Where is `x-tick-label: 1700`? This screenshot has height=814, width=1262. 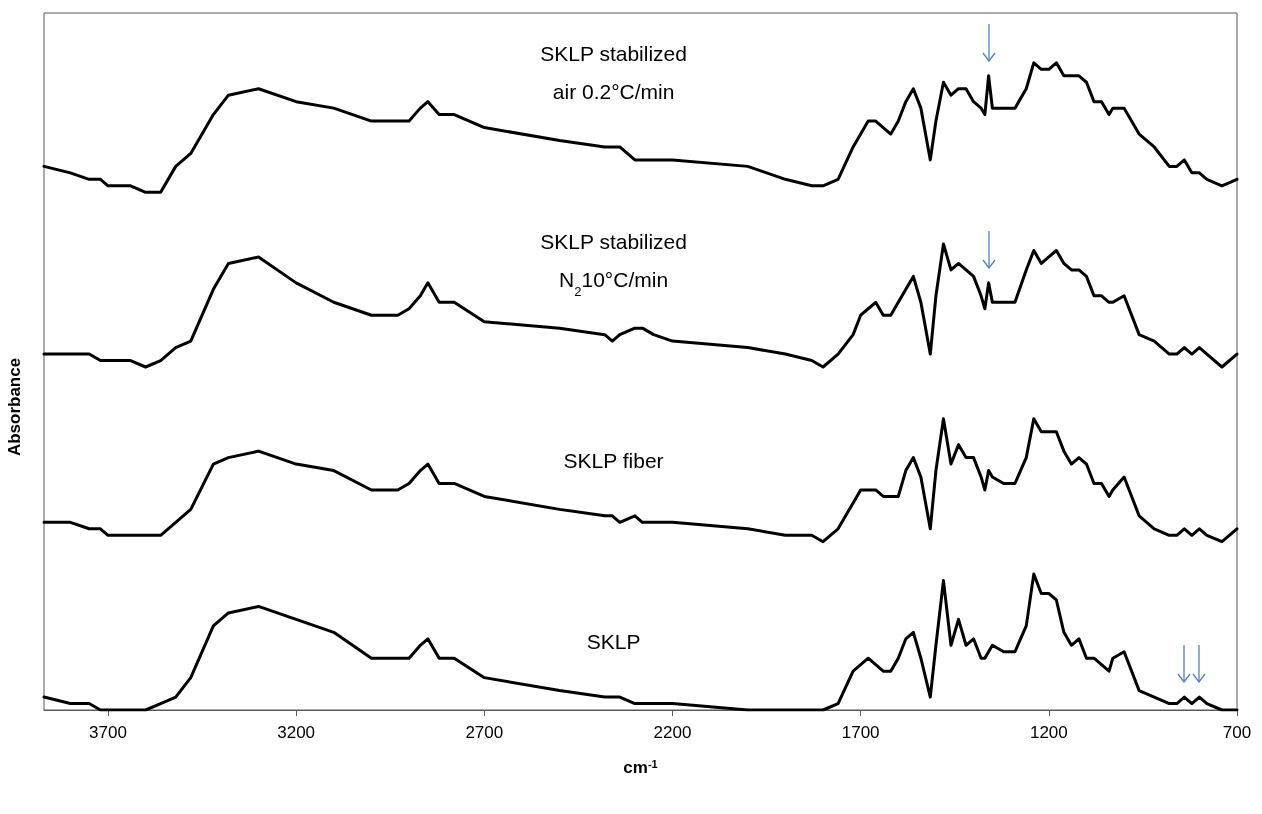 x-tick-label: 1700 is located at coordinates (860, 732).